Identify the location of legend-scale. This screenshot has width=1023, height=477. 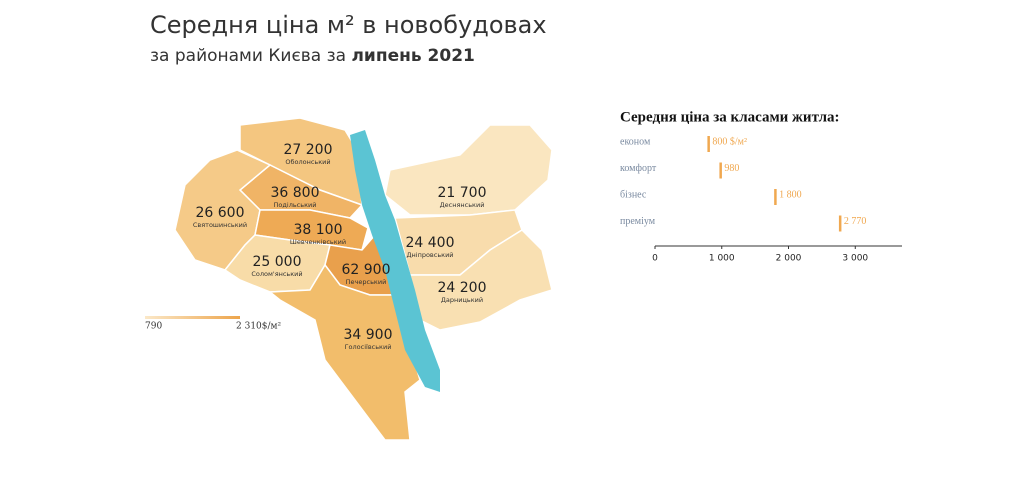
(192, 317).